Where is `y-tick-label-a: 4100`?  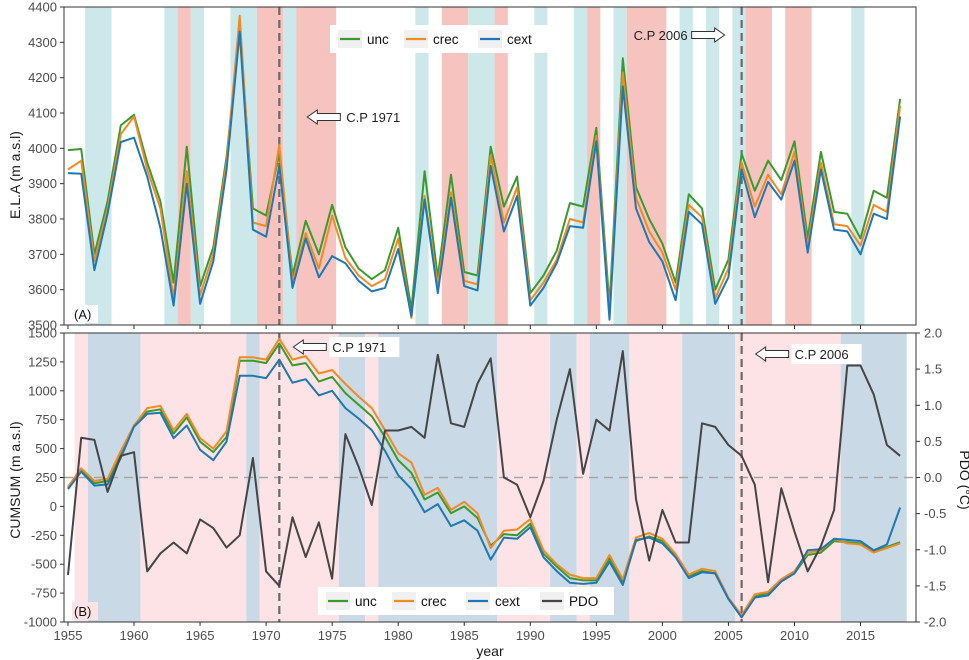
y-tick-label-a: 4100 is located at coordinates (42, 113).